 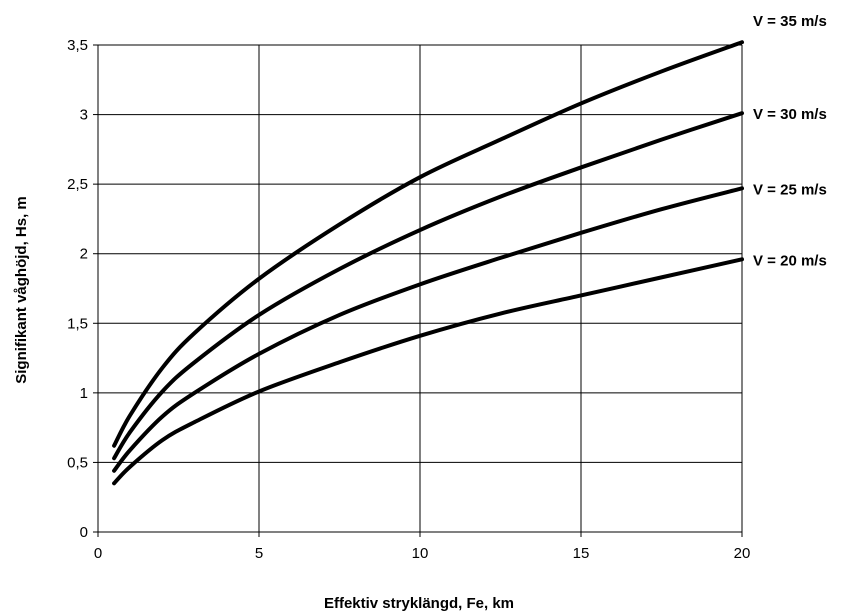 What do you see at coordinates (790, 141) in the screenshot?
I see `series-labels: V = 20 m/s V = 25 m/s V = 30 m/s V = 35 m/s` at bounding box center [790, 141].